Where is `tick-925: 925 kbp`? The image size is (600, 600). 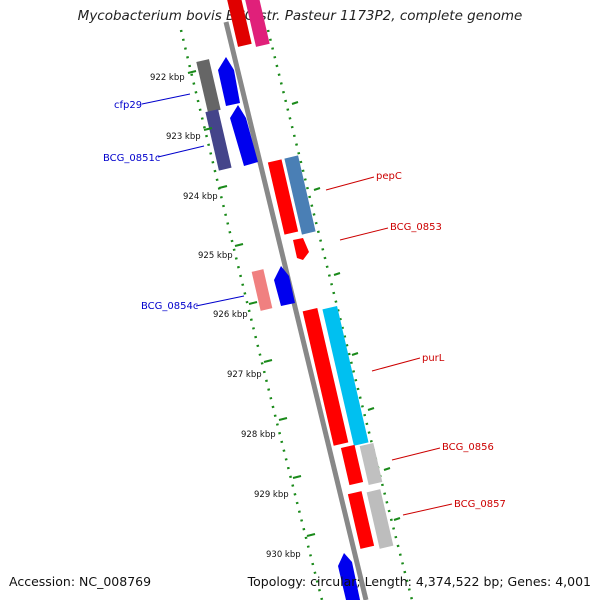
tick-925: 925 kbp is located at coordinates (221, 252).